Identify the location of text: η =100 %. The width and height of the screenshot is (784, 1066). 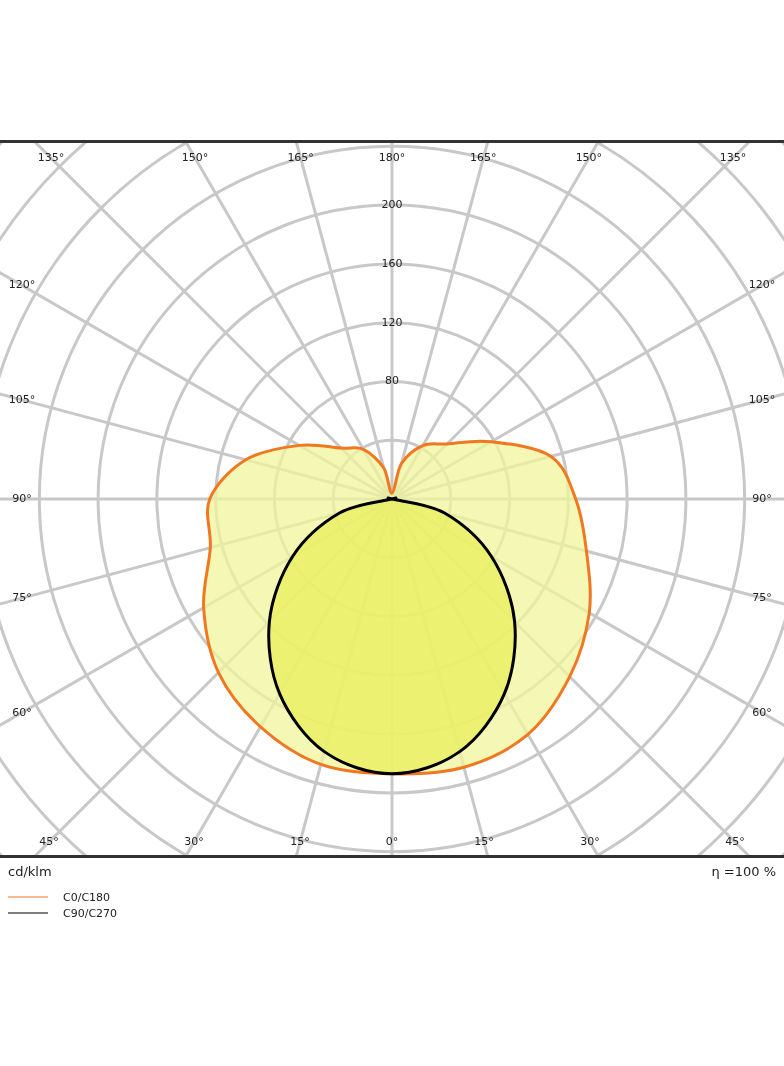
(743, 871).